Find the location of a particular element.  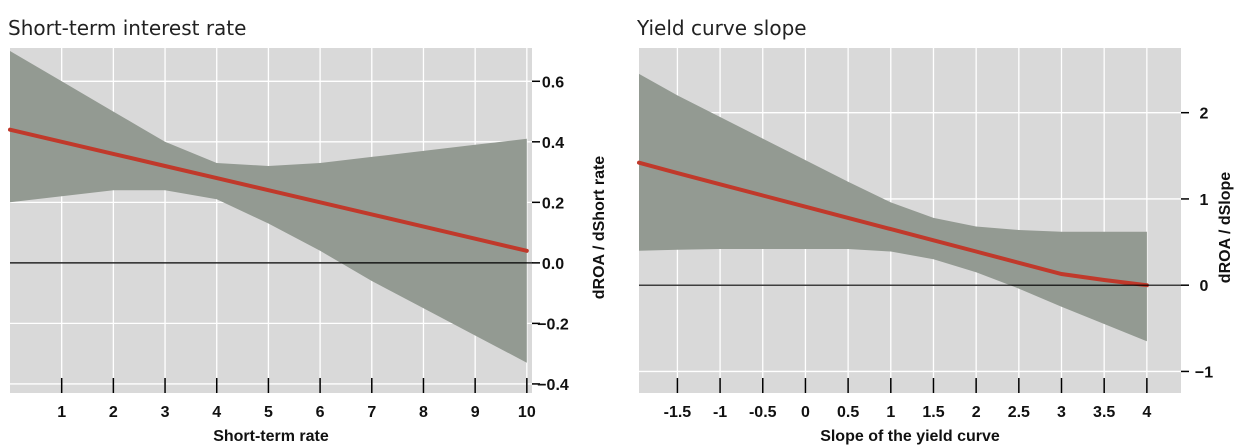

x-tick-label-7: 8 is located at coordinates (423, 412).